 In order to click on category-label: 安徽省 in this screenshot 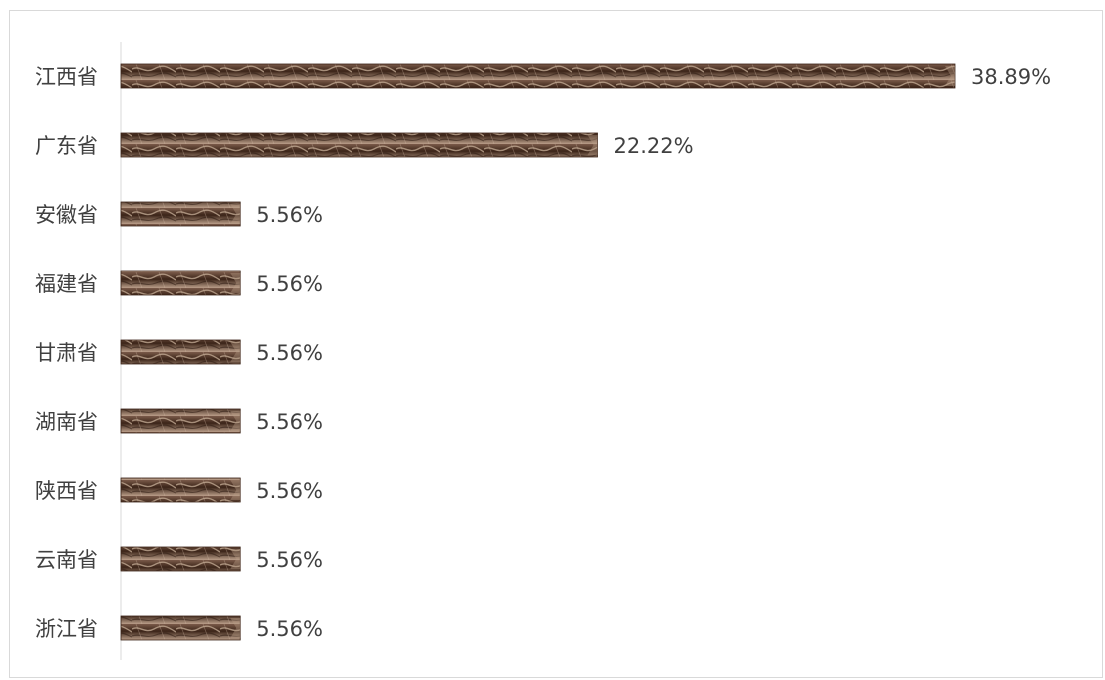, I will do `click(66, 215)`.